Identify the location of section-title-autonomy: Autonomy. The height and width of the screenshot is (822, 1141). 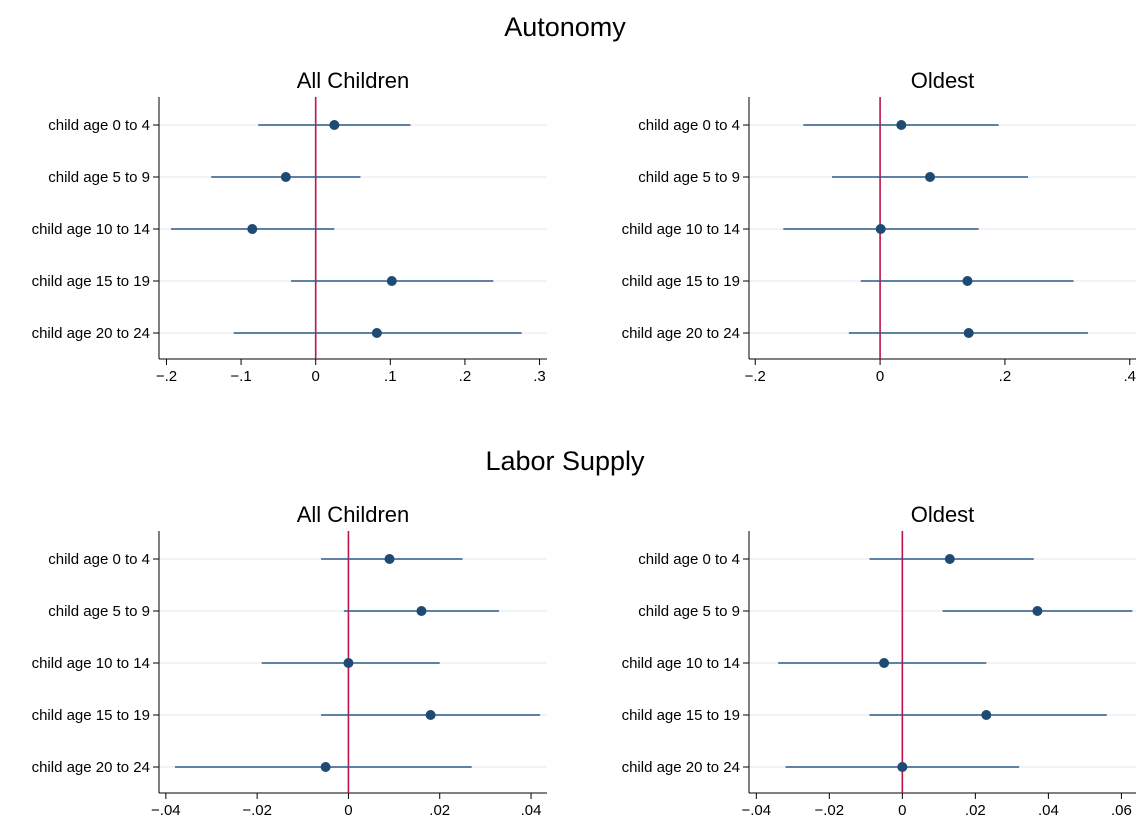
(565, 27).